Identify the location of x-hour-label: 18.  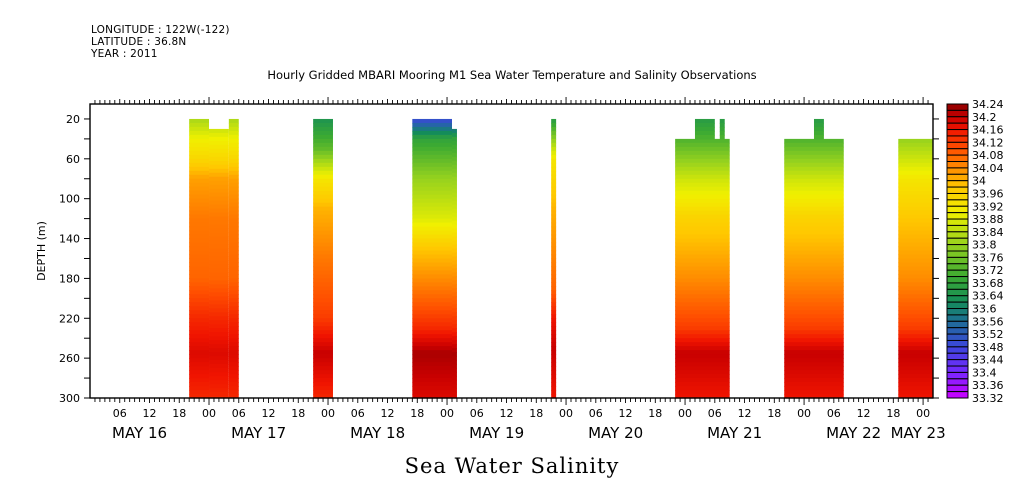
(774, 413).